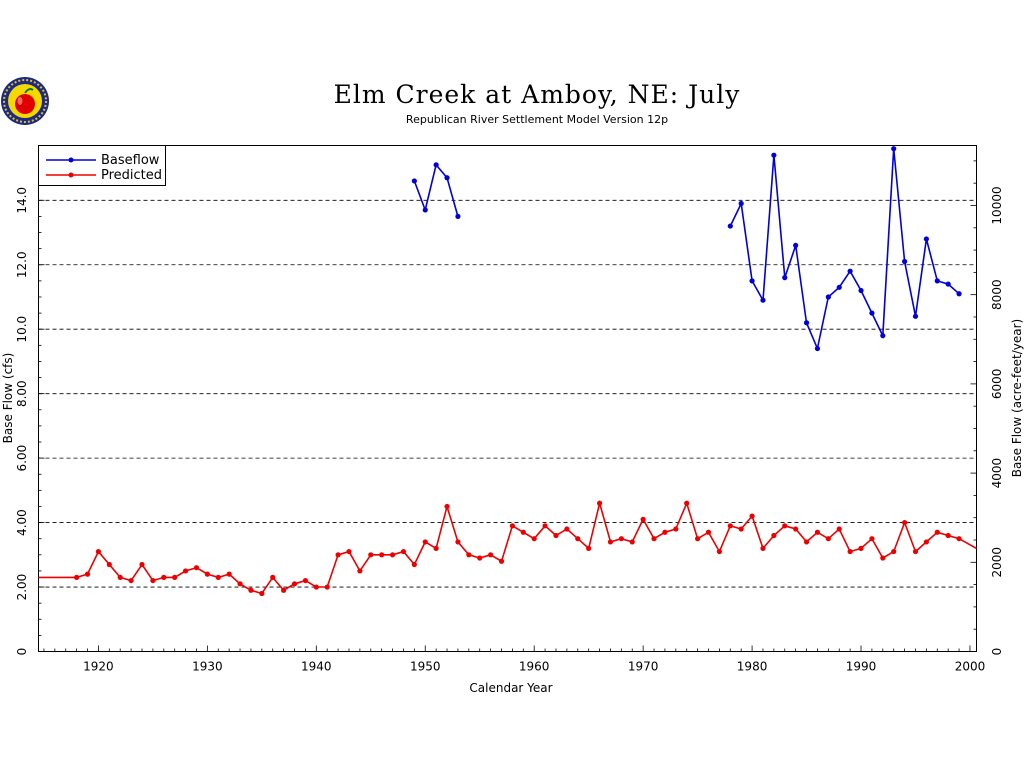  What do you see at coordinates (997, 473) in the screenshot?
I see `y2-tick-label: 4000` at bounding box center [997, 473].